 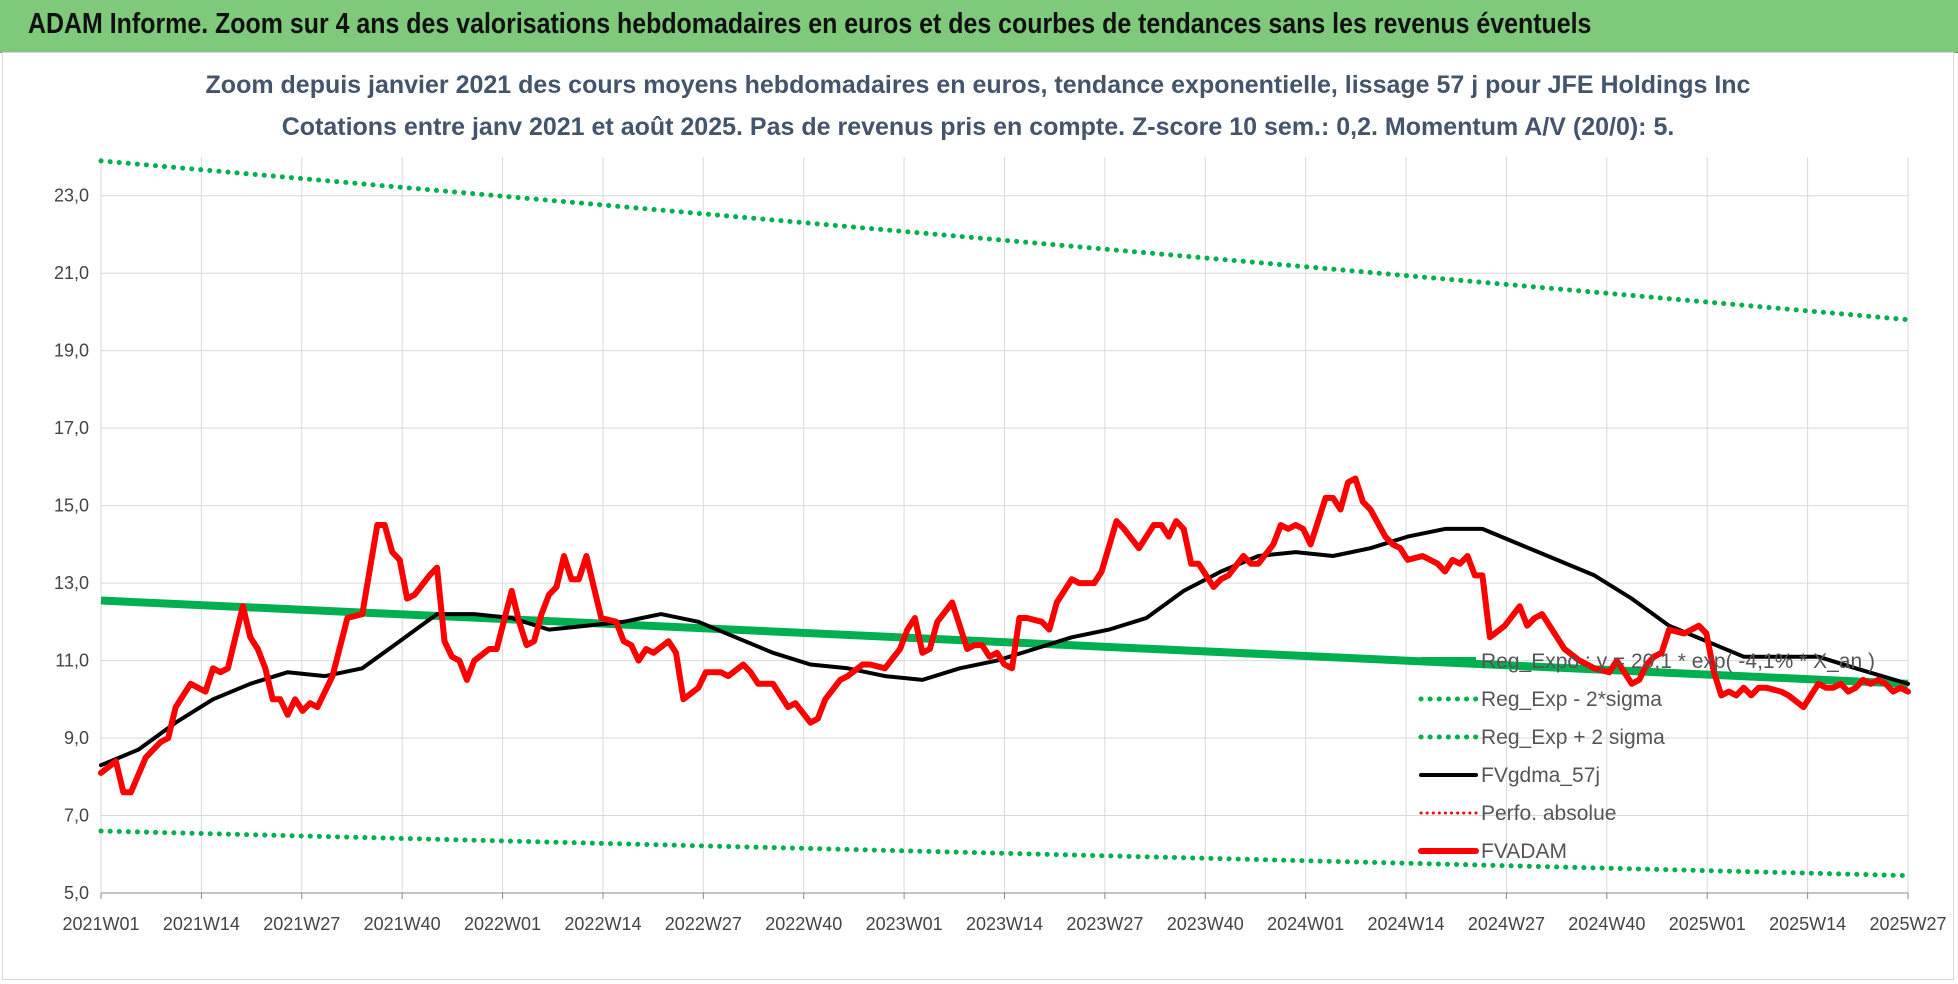 I want to click on y-tick-label: 5,0, so click(x=76, y=893).